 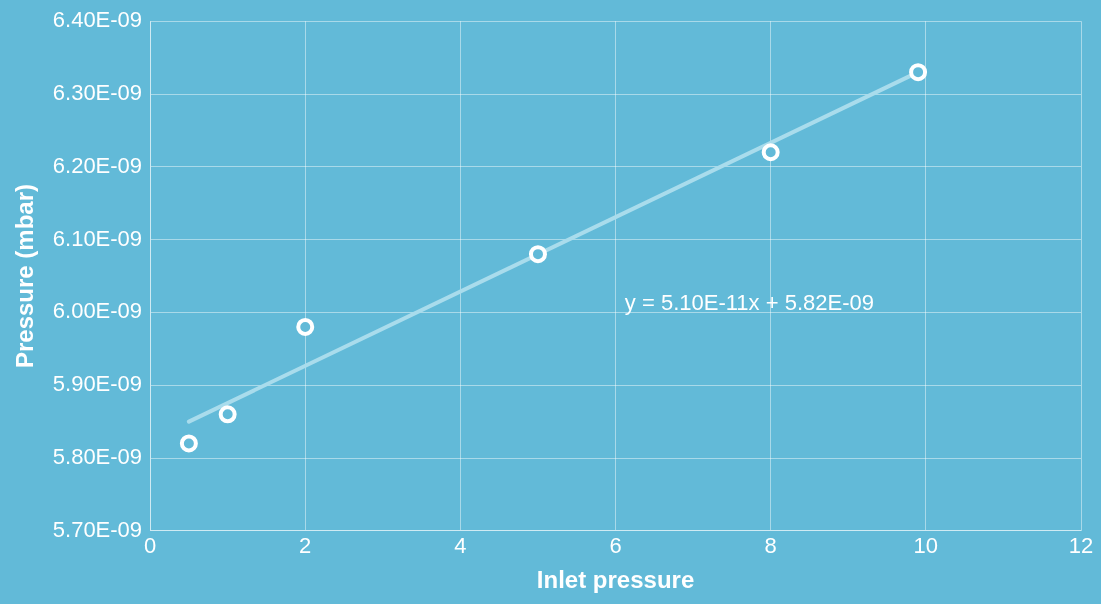 I want to click on y-tick-label: 6.30E-09, so click(x=97, y=93).